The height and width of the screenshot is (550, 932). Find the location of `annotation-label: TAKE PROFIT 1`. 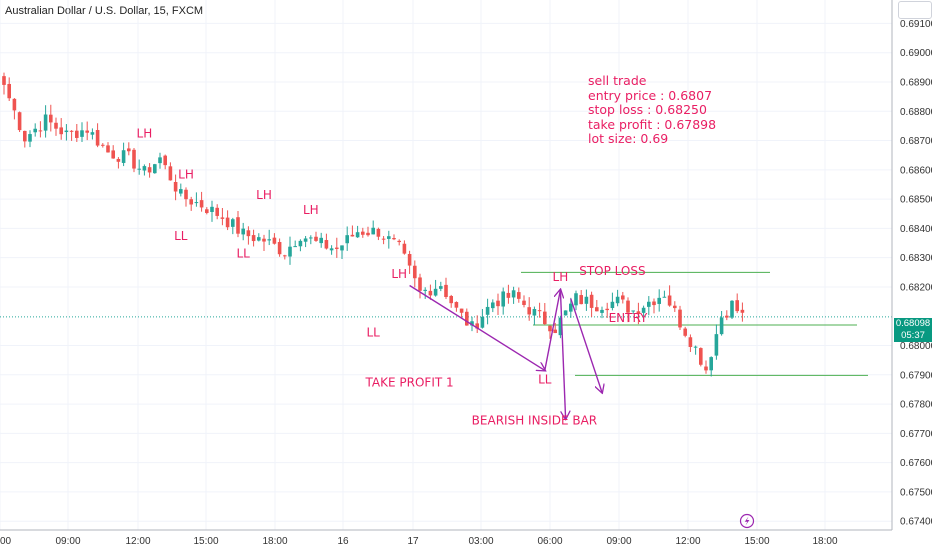

annotation-label: TAKE PROFIT 1 is located at coordinates (409, 383).